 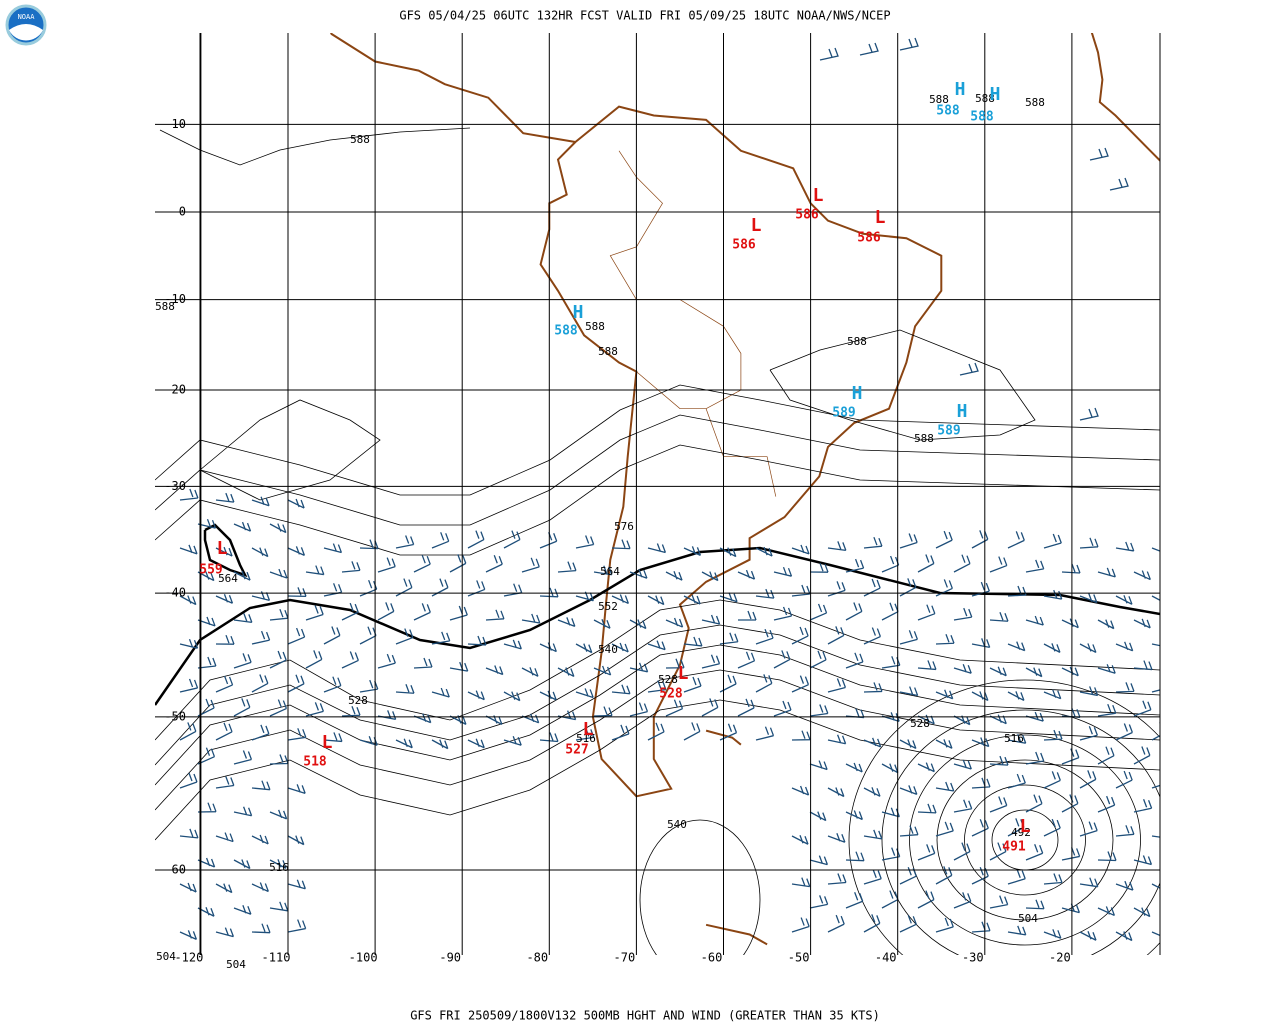 What do you see at coordinates (175, 390) in the screenshot?
I see `latitude-label: -20` at bounding box center [175, 390].